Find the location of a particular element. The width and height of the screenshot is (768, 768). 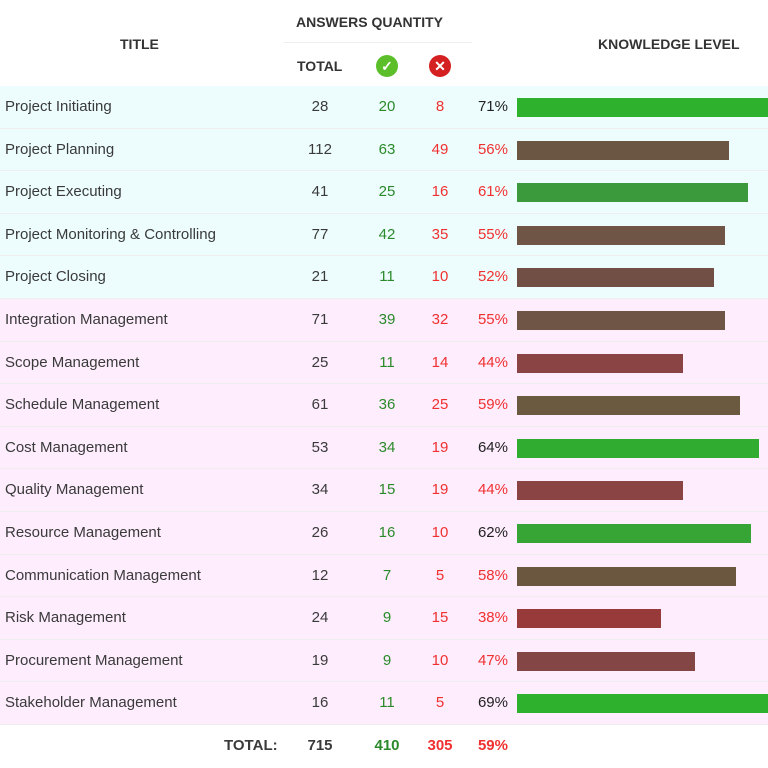

row-correct: 39 is located at coordinates (387, 319).